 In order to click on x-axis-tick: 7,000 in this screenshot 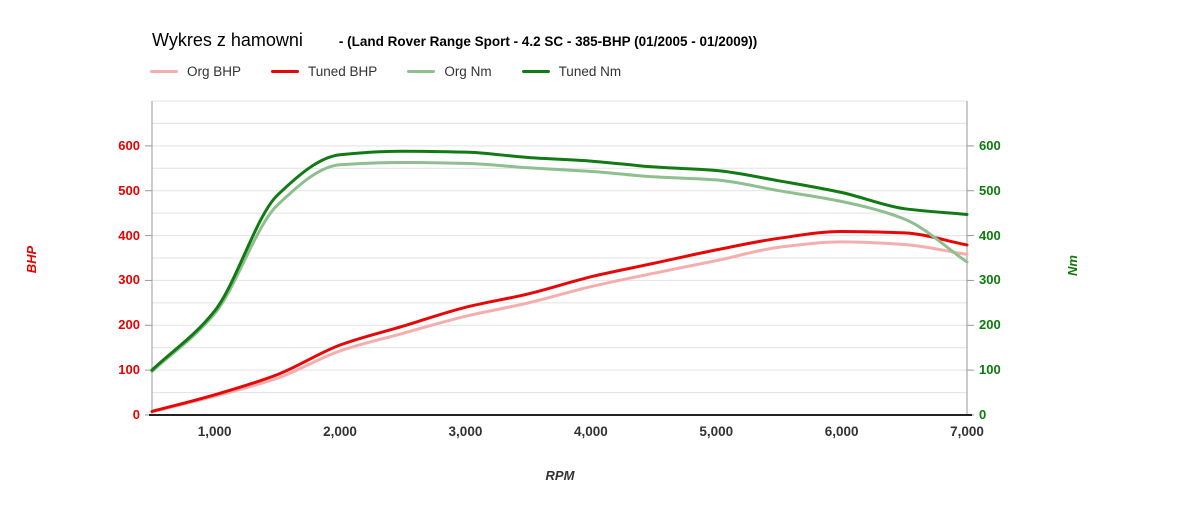, I will do `click(967, 431)`.